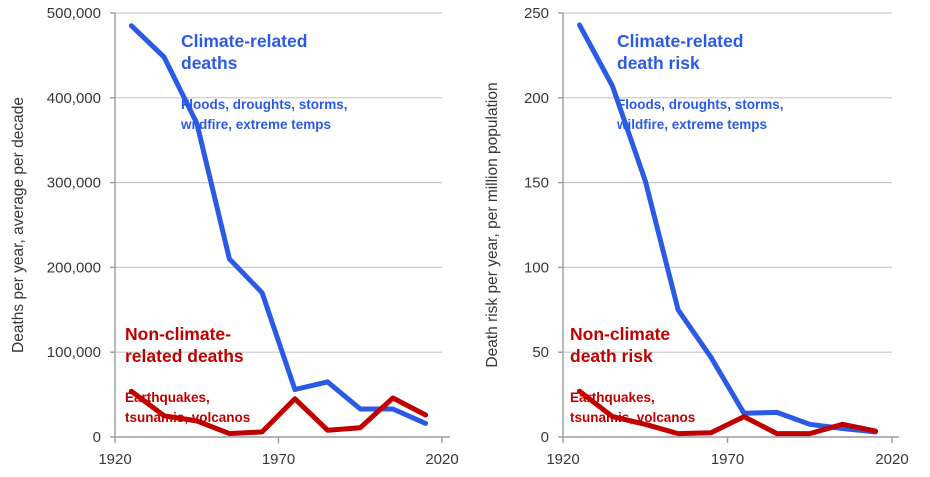  Describe the element at coordinates (540, 352) in the screenshot. I see `y-tick-label: 50` at that location.